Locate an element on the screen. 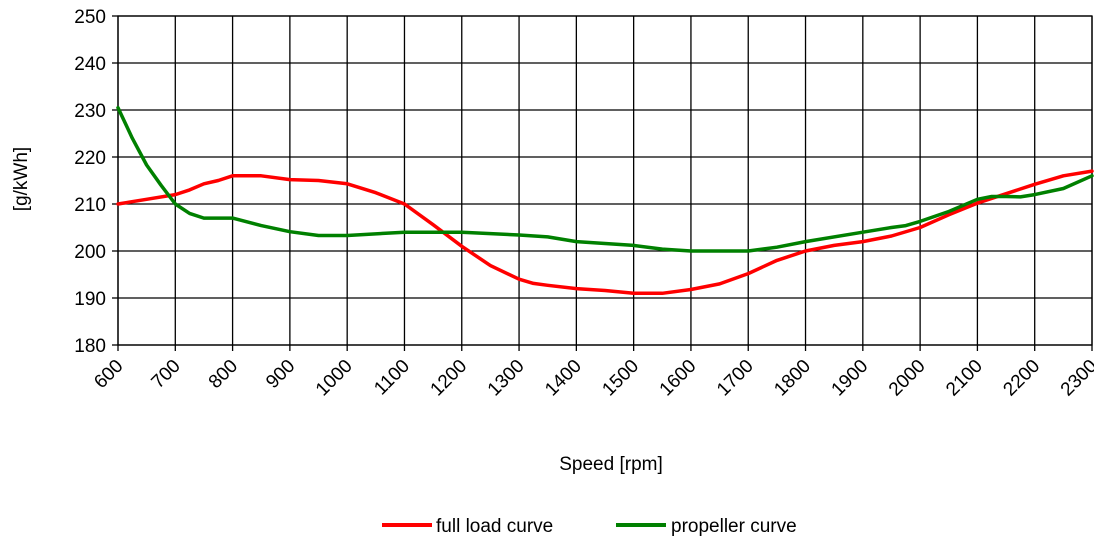 This screenshot has height=544, width=1094. y-tick-label: 250 is located at coordinates (90, 17).